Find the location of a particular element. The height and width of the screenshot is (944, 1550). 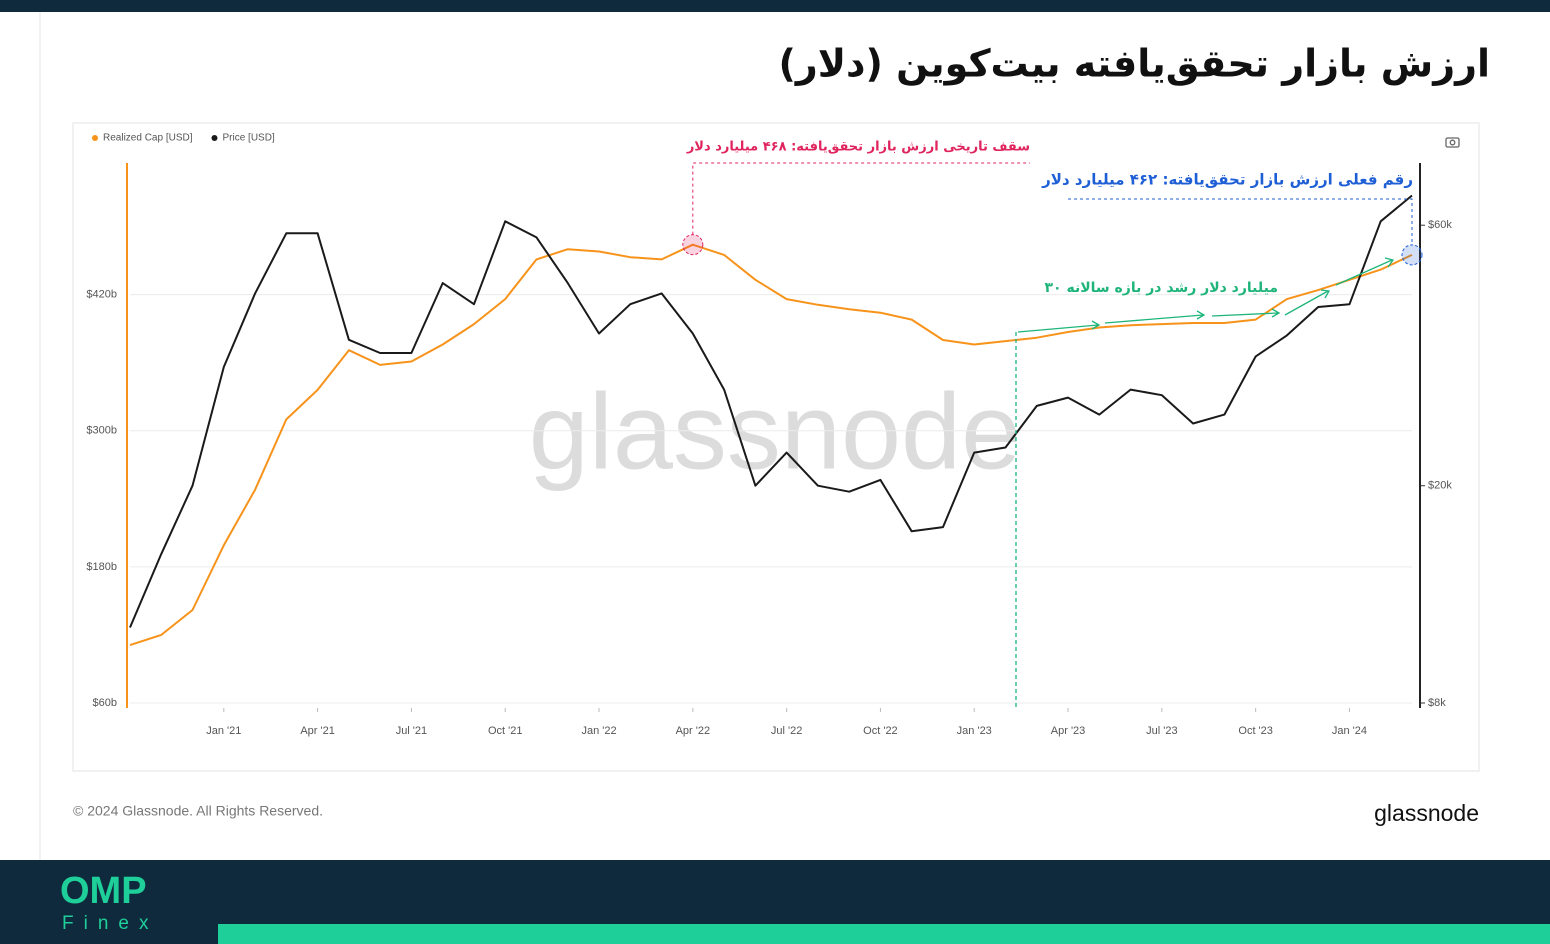

y-tick-label: $300b is located at coordinates (101, 431).